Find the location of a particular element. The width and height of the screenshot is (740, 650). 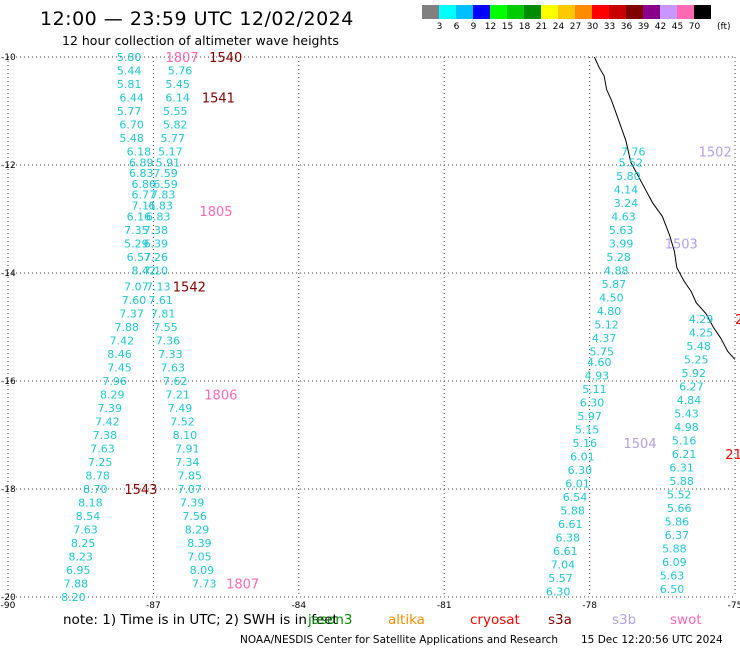

swh-value: 7.45 is located at coordinates (119, 368).